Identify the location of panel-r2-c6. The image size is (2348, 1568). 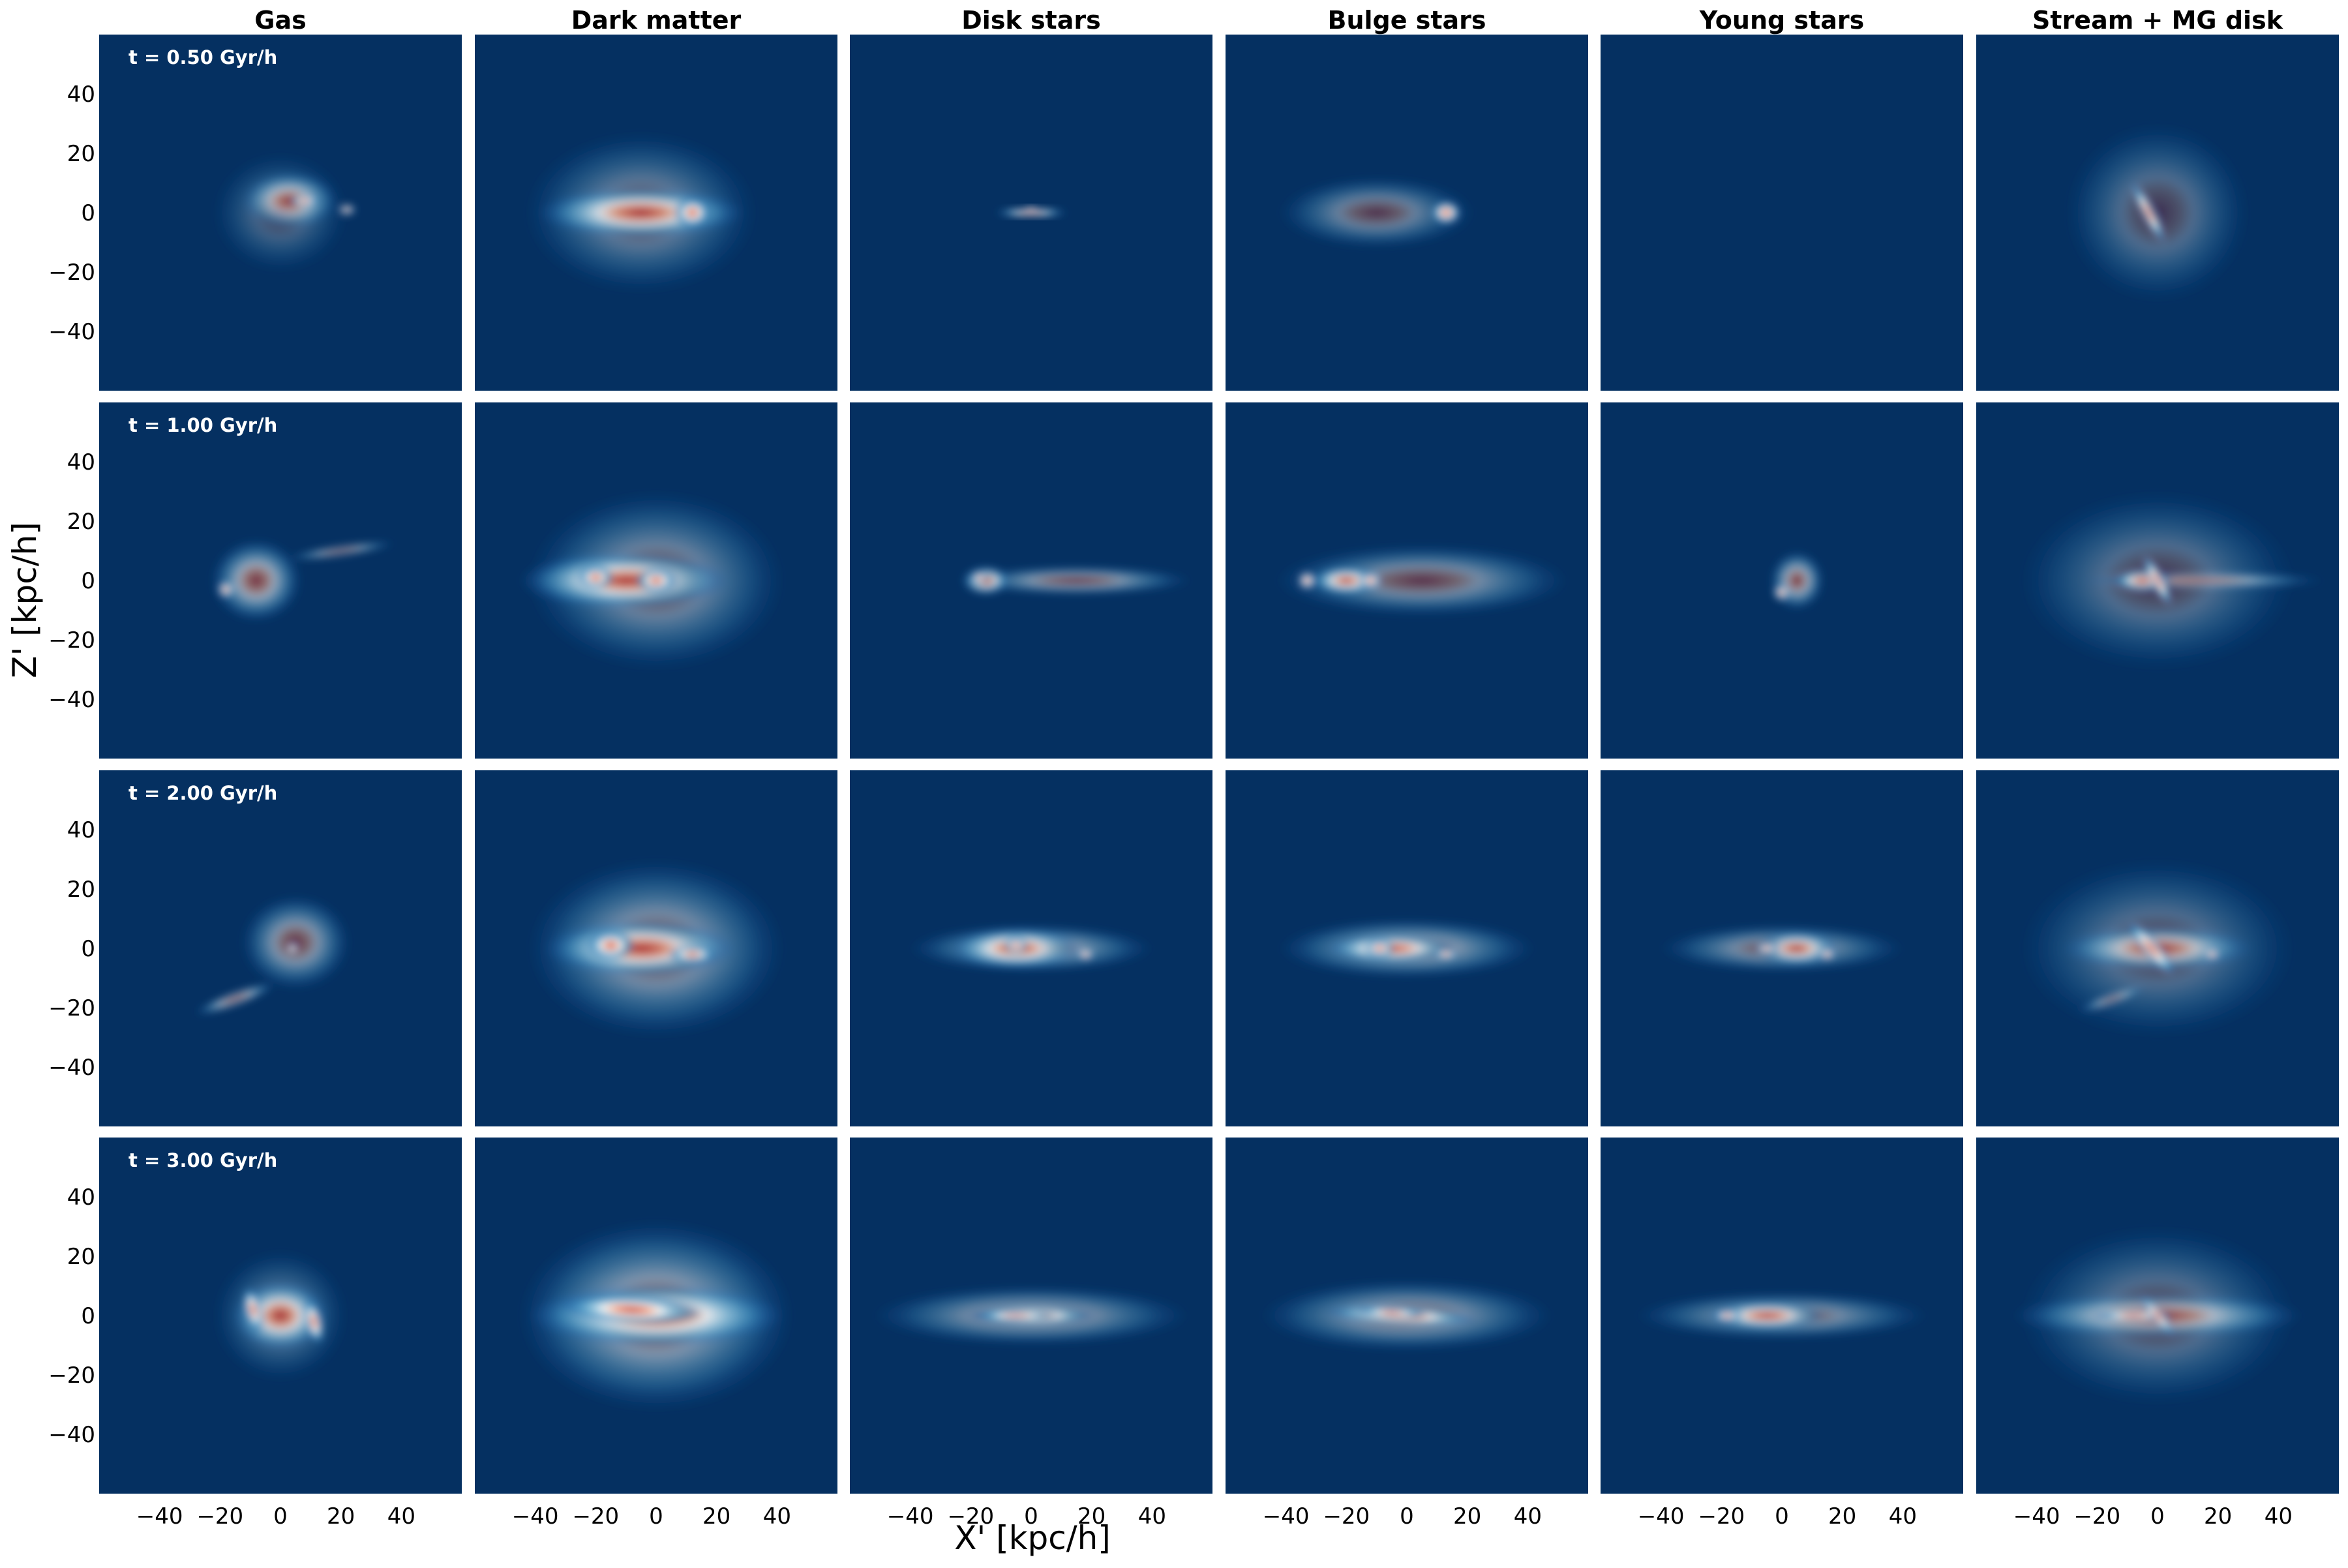
(2158, 580).